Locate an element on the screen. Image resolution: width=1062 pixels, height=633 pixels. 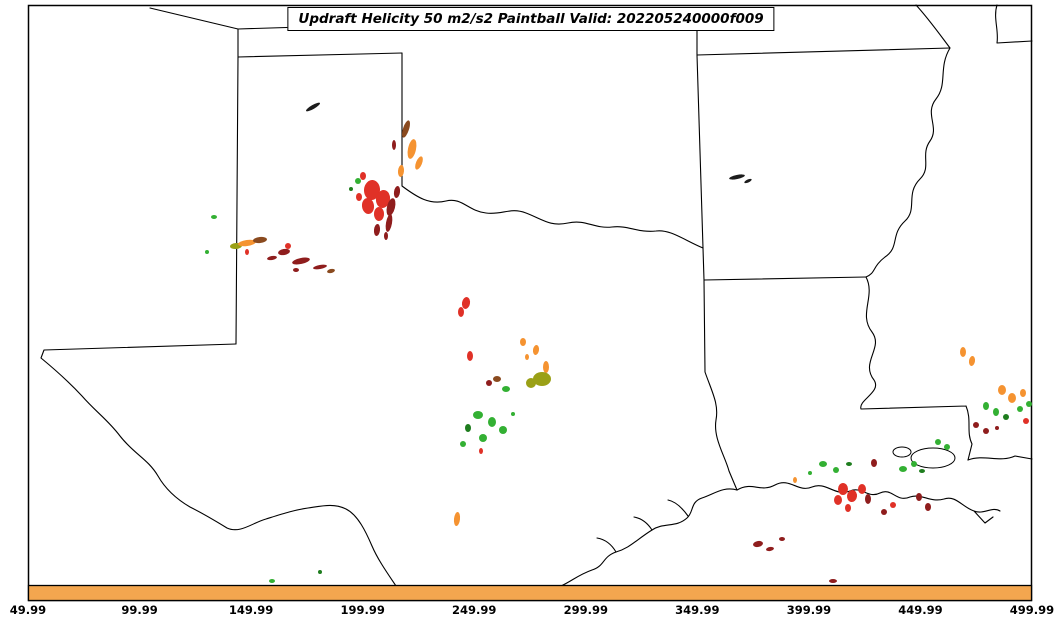
colorbar-tick-label: 99.99 is located at coordinates (139, 610).